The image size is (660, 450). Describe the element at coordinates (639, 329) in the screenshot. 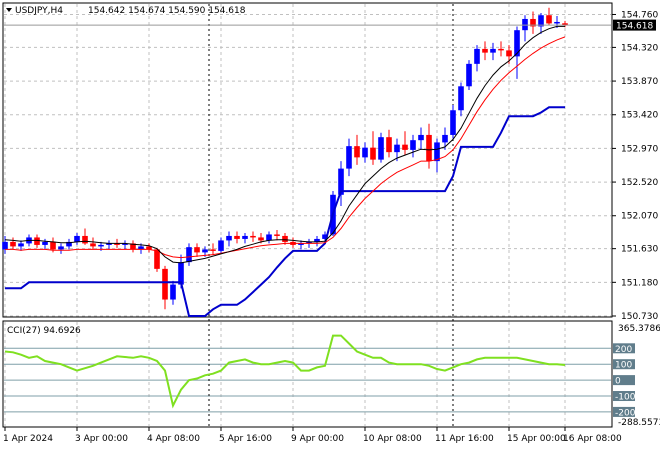

I see `cci-scale-max: 365.3786` at that location.